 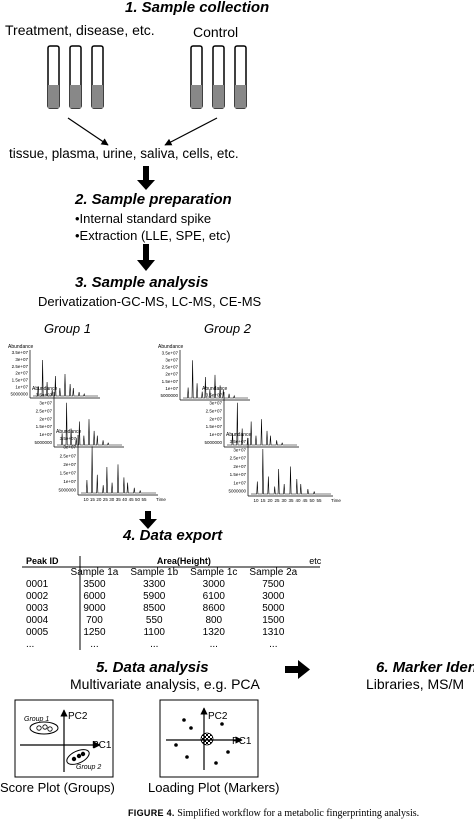 I want to click on control-label: Control, so click(x=216, y=32).